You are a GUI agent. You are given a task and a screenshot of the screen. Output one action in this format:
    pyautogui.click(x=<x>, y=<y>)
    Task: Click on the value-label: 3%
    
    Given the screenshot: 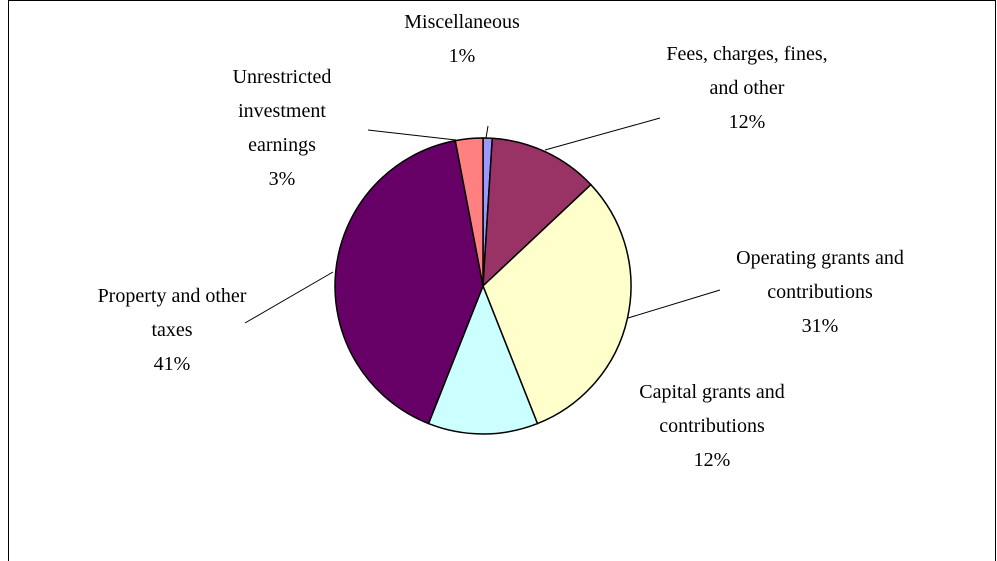 What is the action you would take?
    pyautogui.click(x=282, y=179)
    